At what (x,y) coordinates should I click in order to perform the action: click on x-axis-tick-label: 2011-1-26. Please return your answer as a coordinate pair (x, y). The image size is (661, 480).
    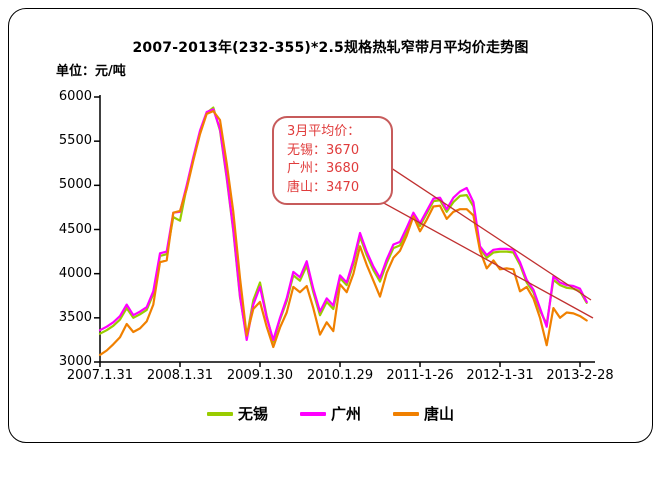
    Looking at the image, I should click on (420, 375).